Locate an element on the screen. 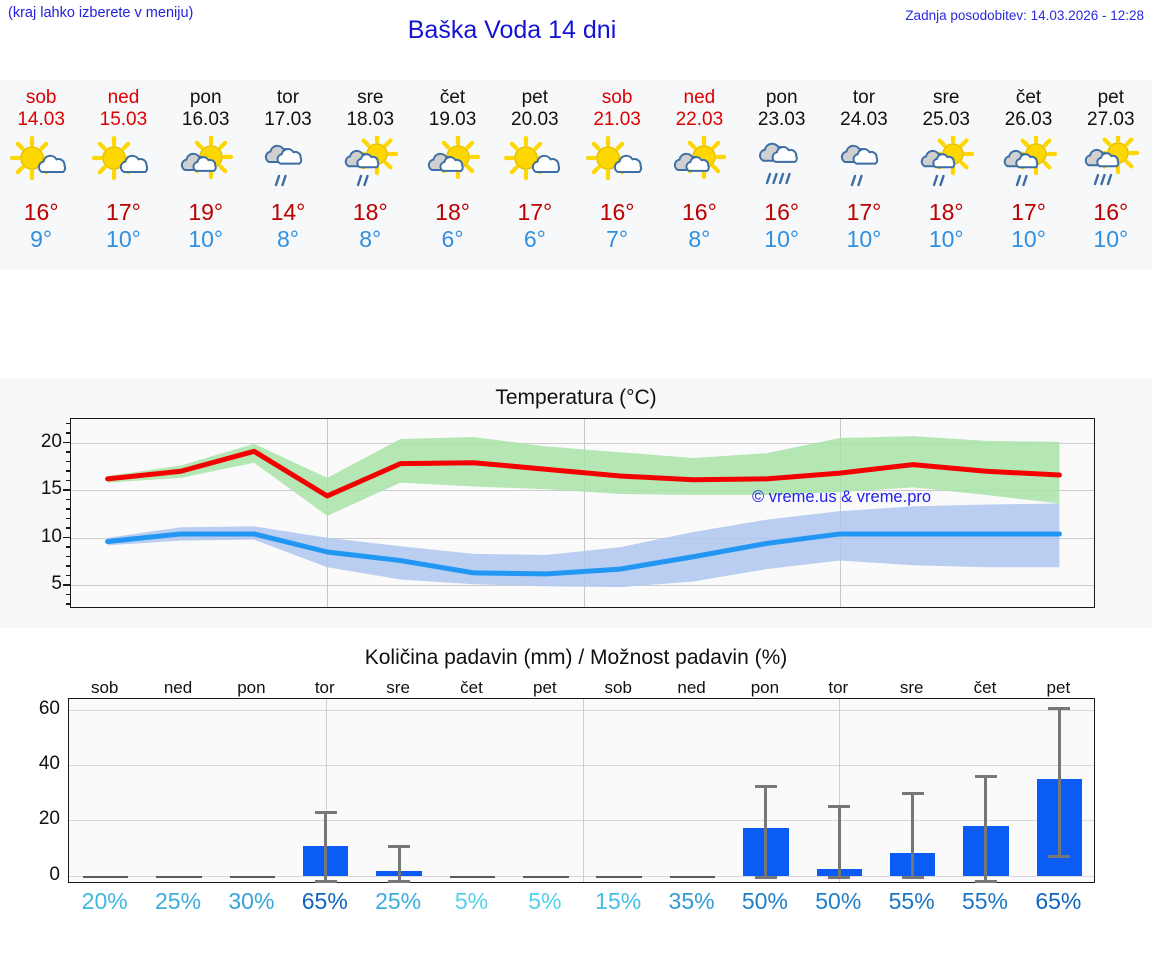 The height and width of the screenshot is (975, 1152). day-forecast-column: tor 24.03 17° 10° is located at coordinates (864, 175).